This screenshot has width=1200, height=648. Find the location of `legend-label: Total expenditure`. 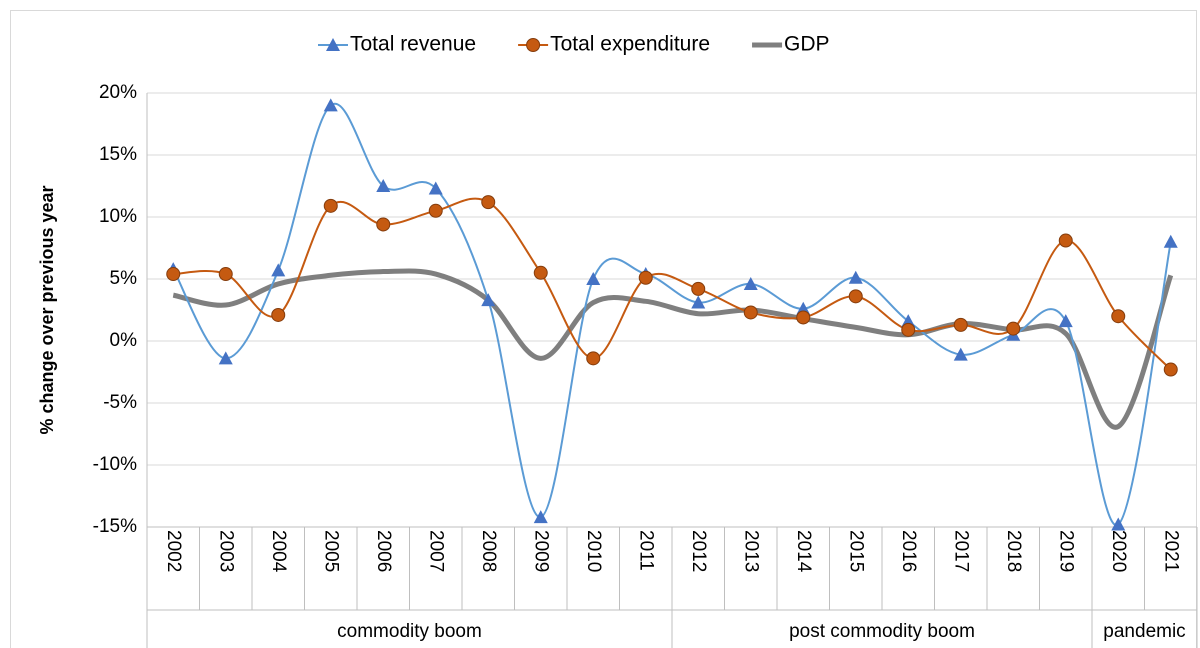

legend-label: Total expenditure is located at coordinates (630, 44).